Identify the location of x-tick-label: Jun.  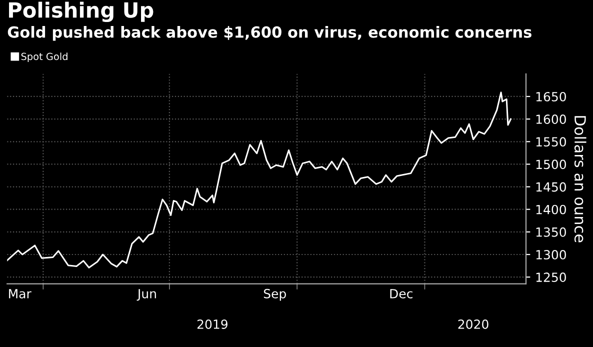
(146, 295).